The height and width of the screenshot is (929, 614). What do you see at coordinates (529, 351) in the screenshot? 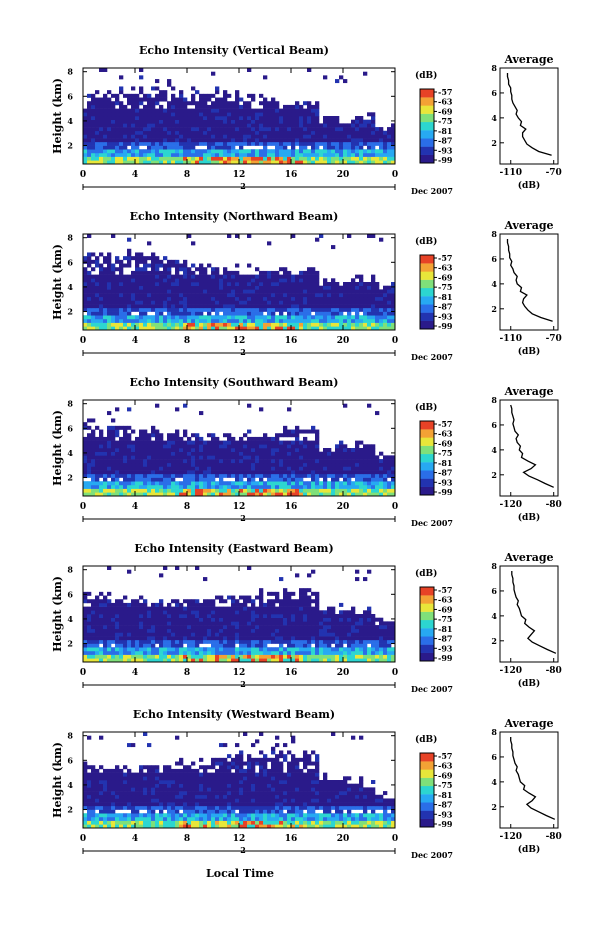
I see `profile-x-label: (dB)` at bounding box center [529, 351].